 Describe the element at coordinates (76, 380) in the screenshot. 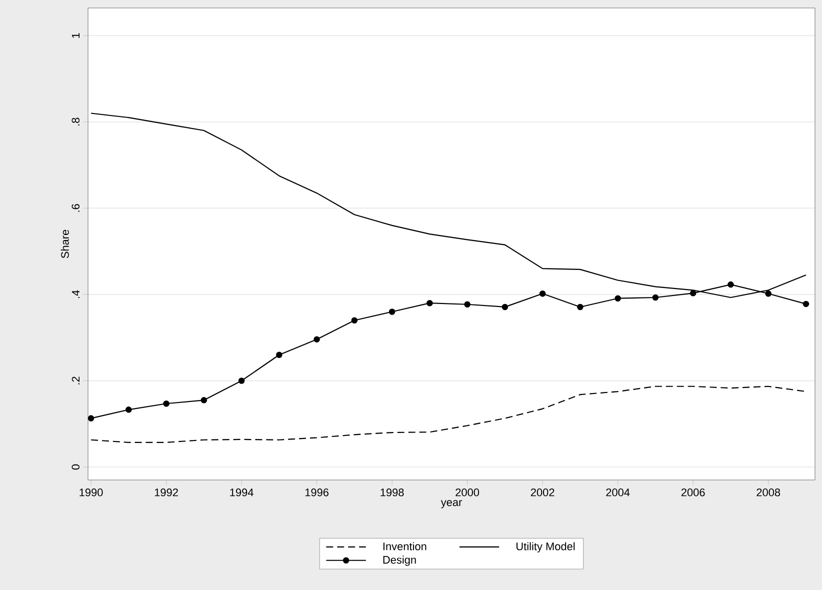

I see `y-tick-label: .2` at that location.